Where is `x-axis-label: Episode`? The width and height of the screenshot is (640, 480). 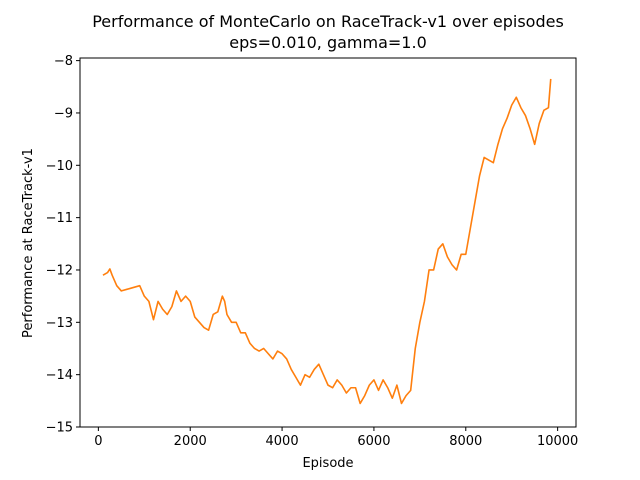 x-axis-label: Episode is located at coordinates (327, 463).